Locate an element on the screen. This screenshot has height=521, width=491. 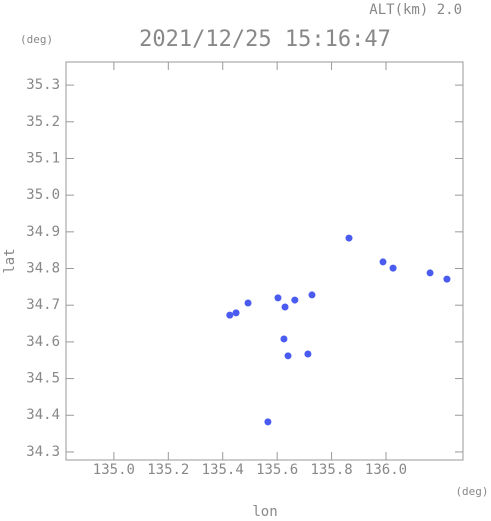
y-tick-label: 34.3 is located at coordinates (43, 452).